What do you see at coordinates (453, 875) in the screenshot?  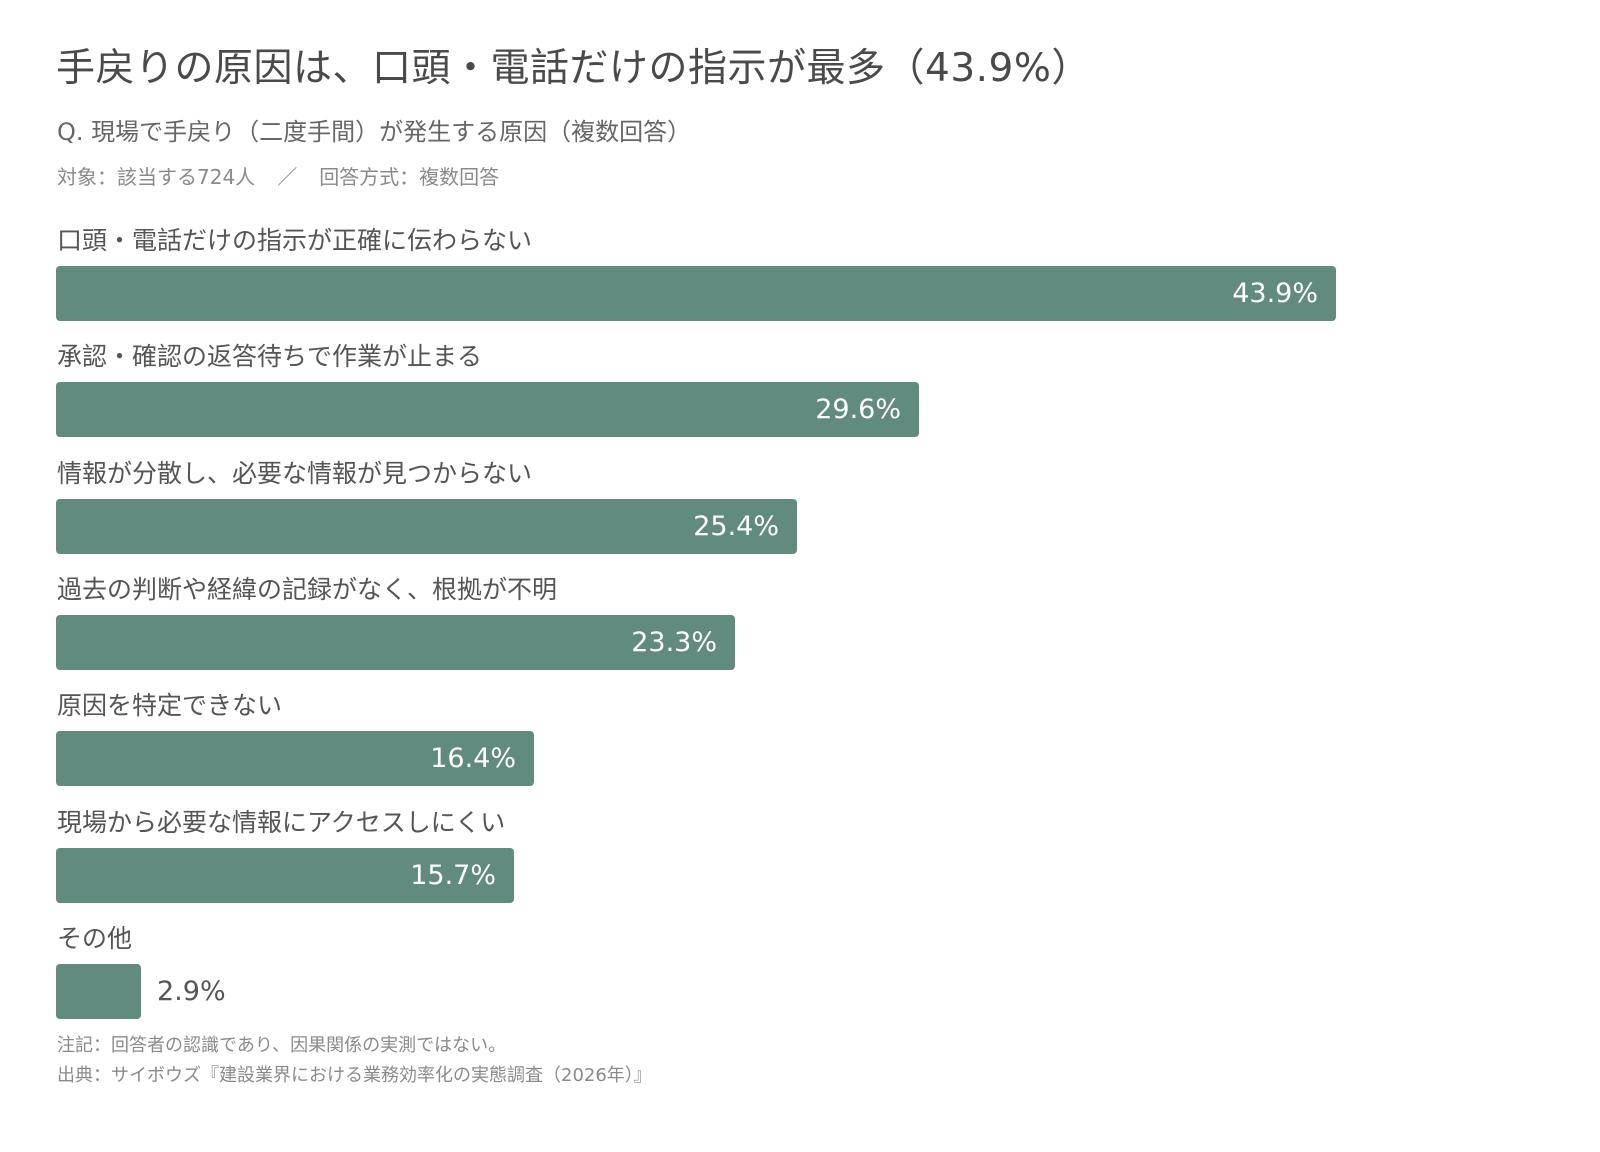 I see `value-label: 15.7%` at bounding box center [453, 875].